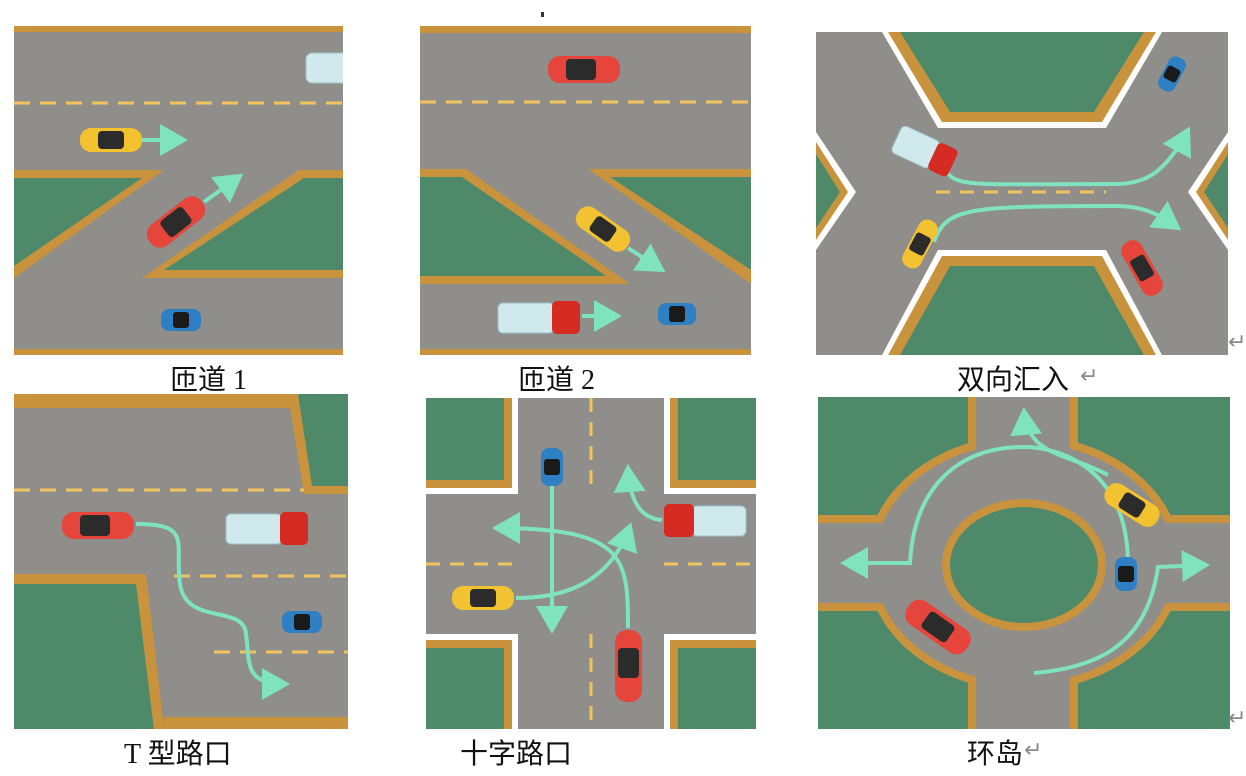 The image size is (1246, 776). Describe the element at coordinates (1024, 563) in the screenshot. I see `panel-roundabout` at that location.